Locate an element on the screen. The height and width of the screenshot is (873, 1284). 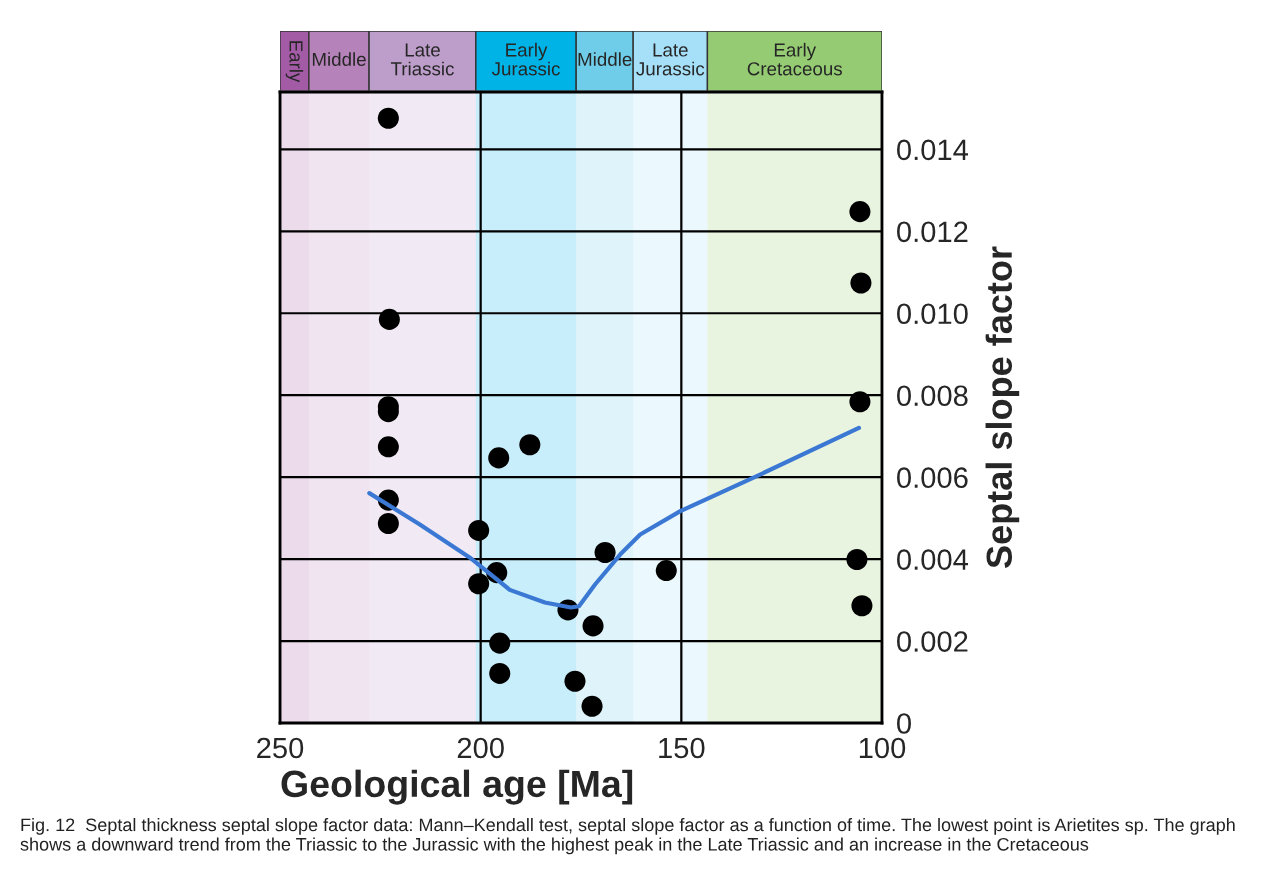
band-label: Early is located at coordinates (294, 62).